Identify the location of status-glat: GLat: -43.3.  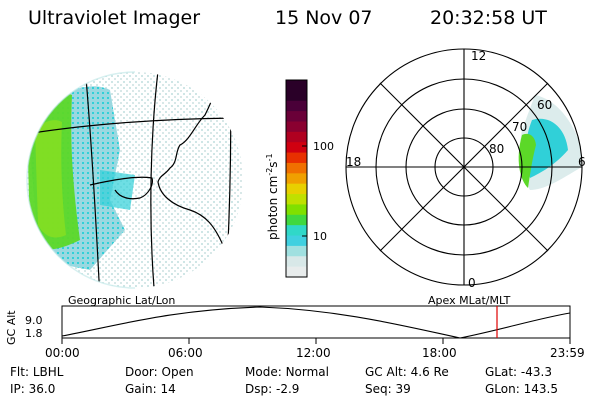
(518, 372).